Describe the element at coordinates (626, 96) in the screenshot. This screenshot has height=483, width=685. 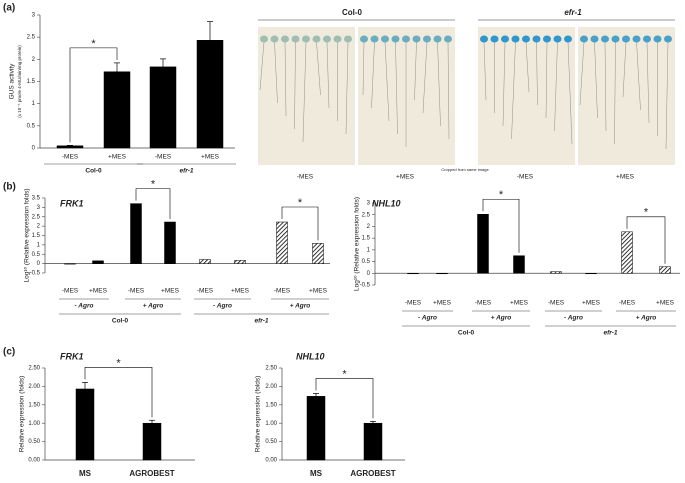
I see `photo` at that location.